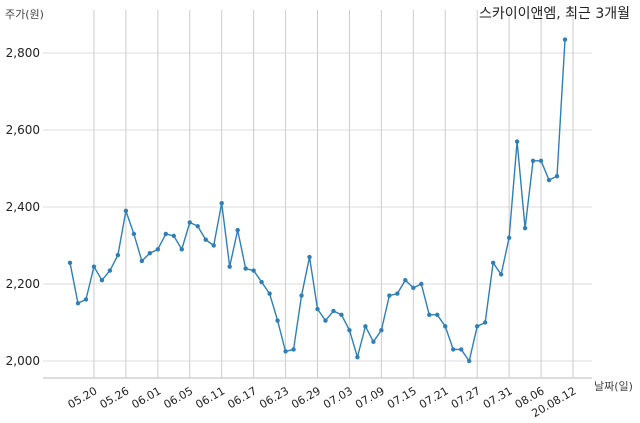 Image resolution: width=640 pixels, height=423 pixels. Describe the element at coordinates (23, 284) in the screenshot. I see `y-tick-label: 2,200` at that location.